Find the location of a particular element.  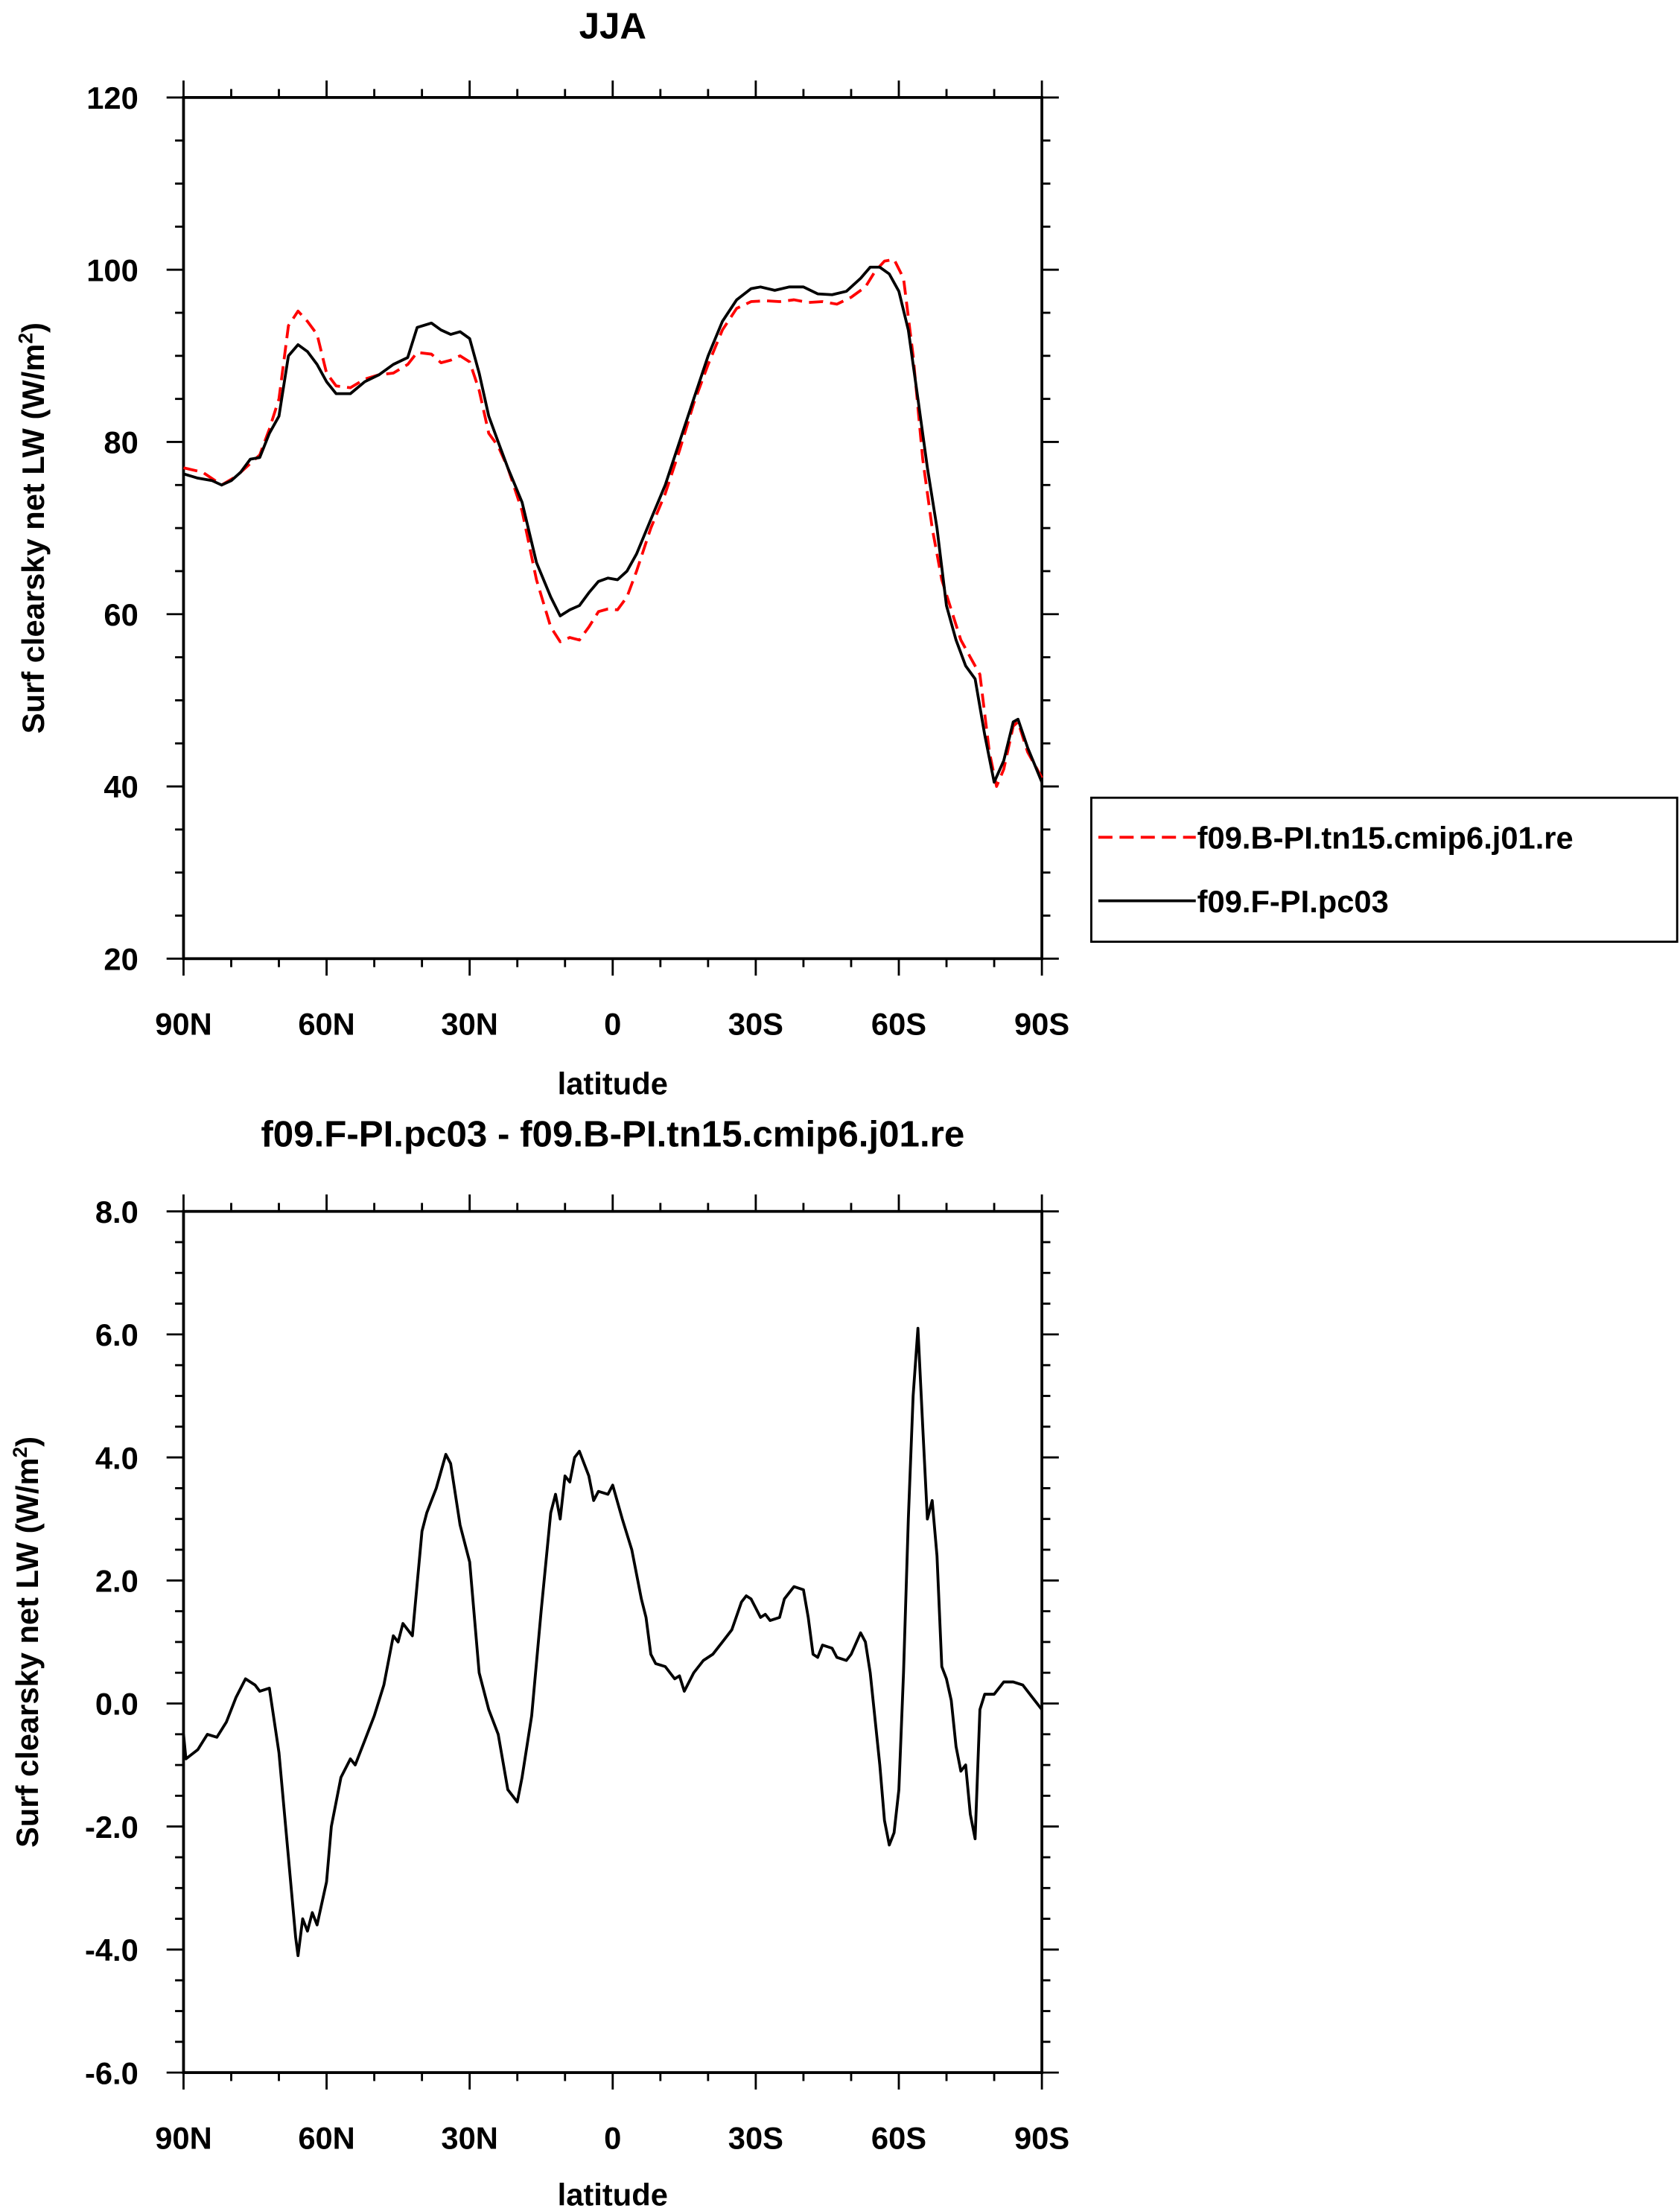

chart-title: JJA is located at coordinates (612, 26).